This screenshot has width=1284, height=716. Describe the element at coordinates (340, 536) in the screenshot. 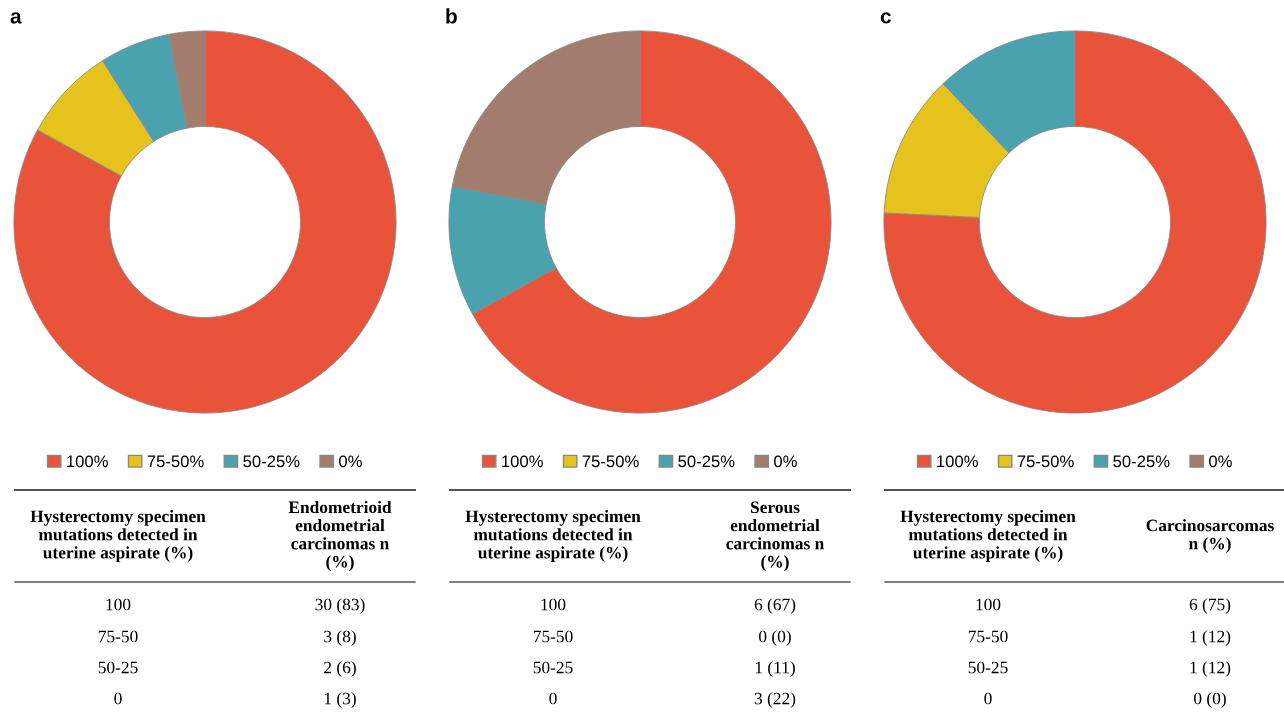

I see `text: Endometrioid endometrial carcinomas n (%)` at that location.